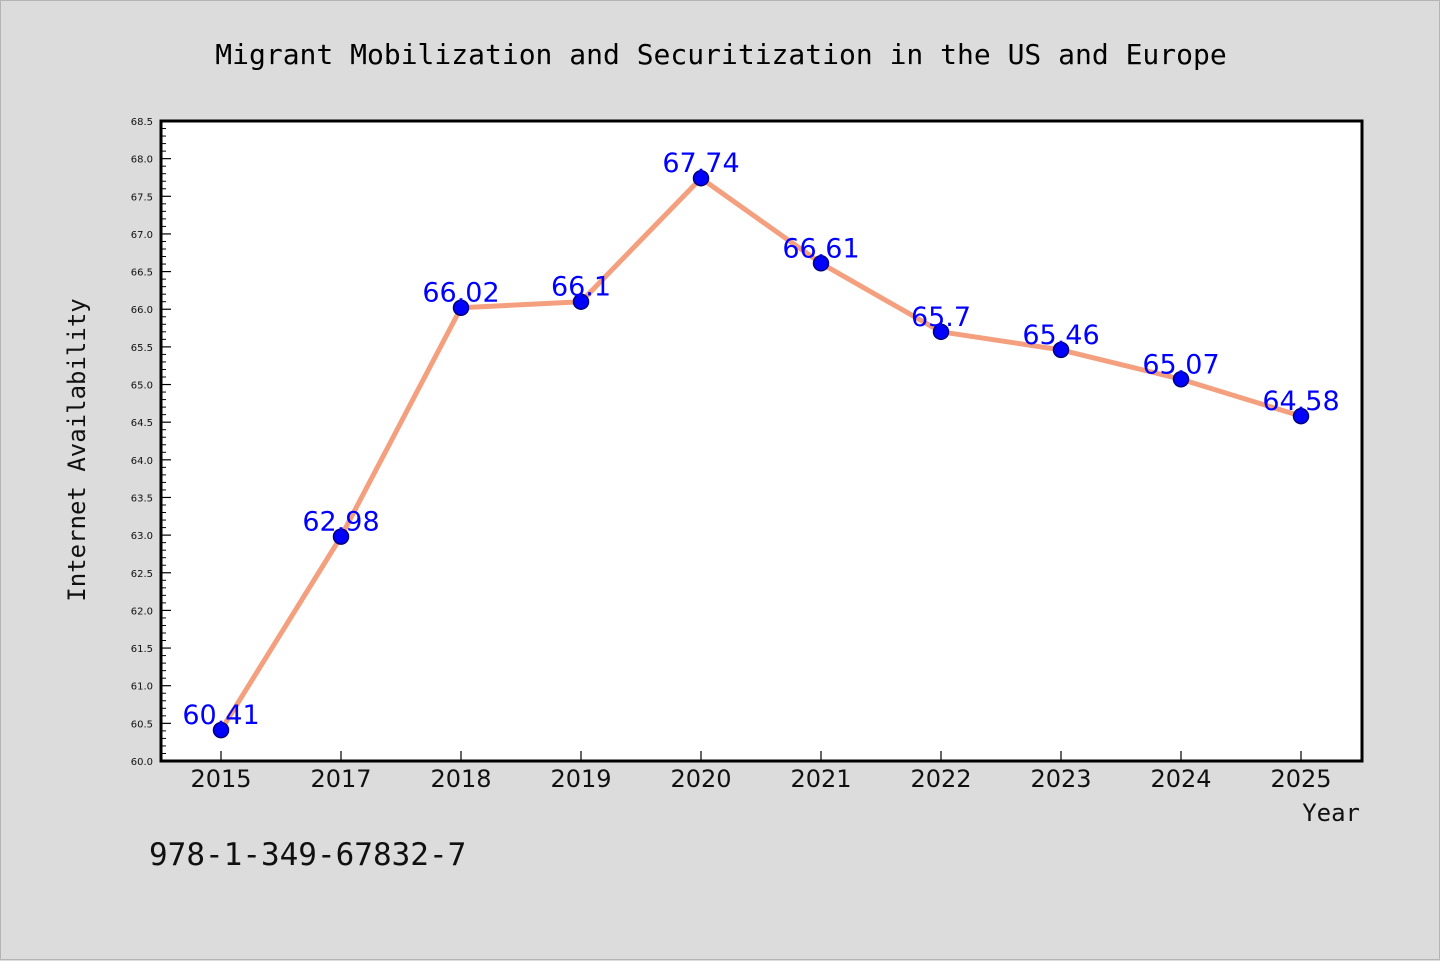 Image resolution: width=1440 pixels, height=961 pixels. I want to click on data-label: 66.61, so click(820, 248).